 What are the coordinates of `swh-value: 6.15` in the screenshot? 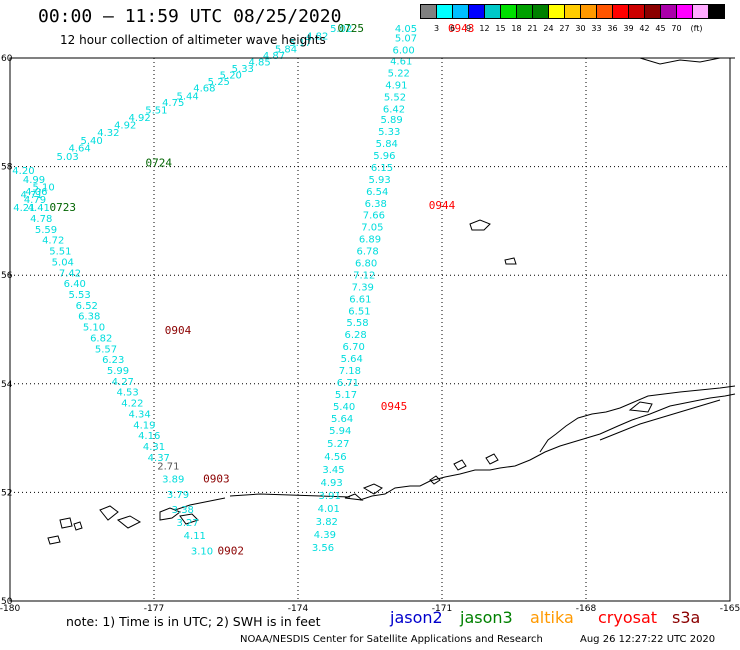 It's located at (382, 168).